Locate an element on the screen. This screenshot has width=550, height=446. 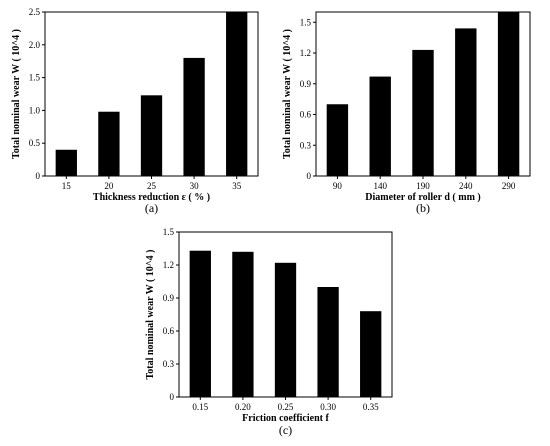
x-tick-label: 140 is located at coordinates (380, 186).